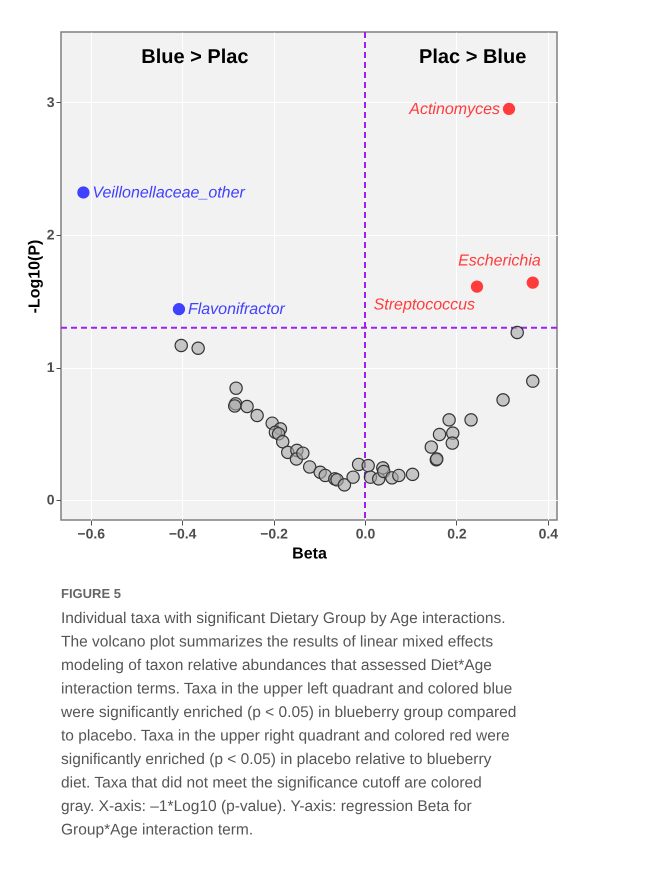  I want to click on y-tick-label: 1, so click(50, 367).